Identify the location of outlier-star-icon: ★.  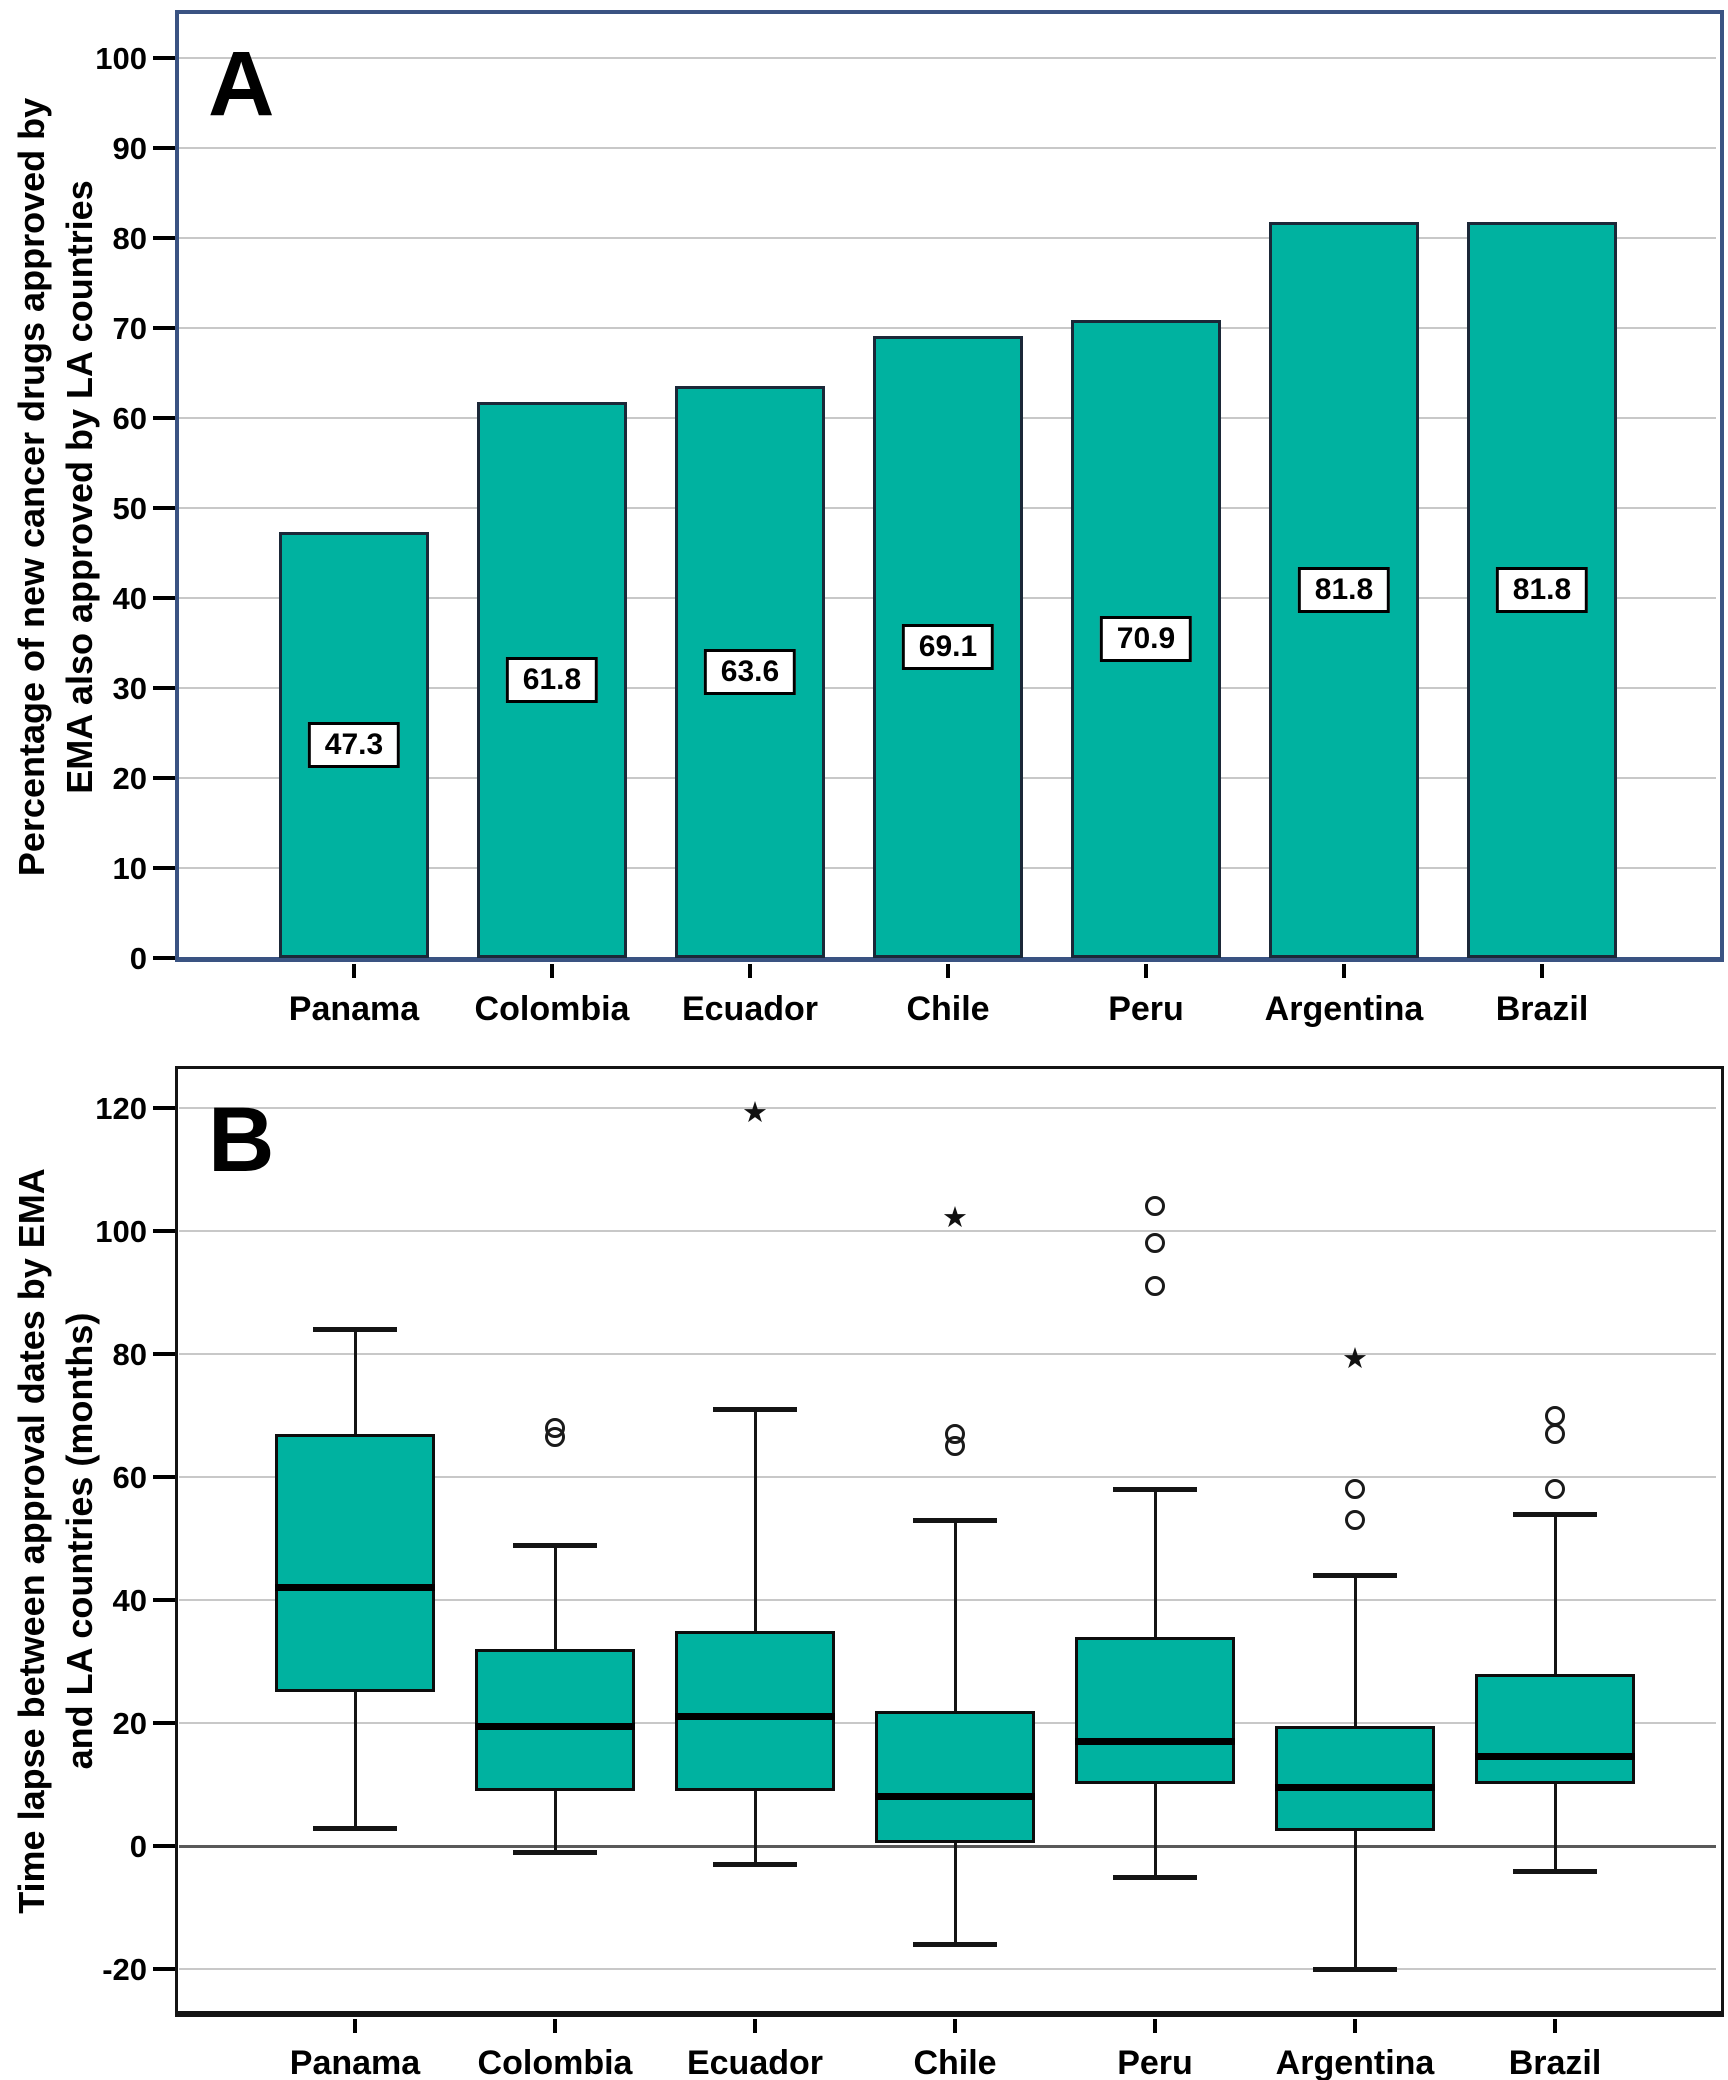
(1355, 1358).